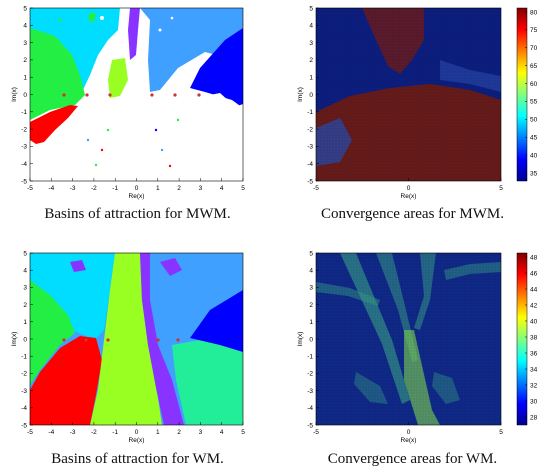 Image resolution: width=550 pixels, height=475 pixels. Describe the element at coordinates (179, 432) in the screenshot. I see `x-tick-label: 2` at that location.